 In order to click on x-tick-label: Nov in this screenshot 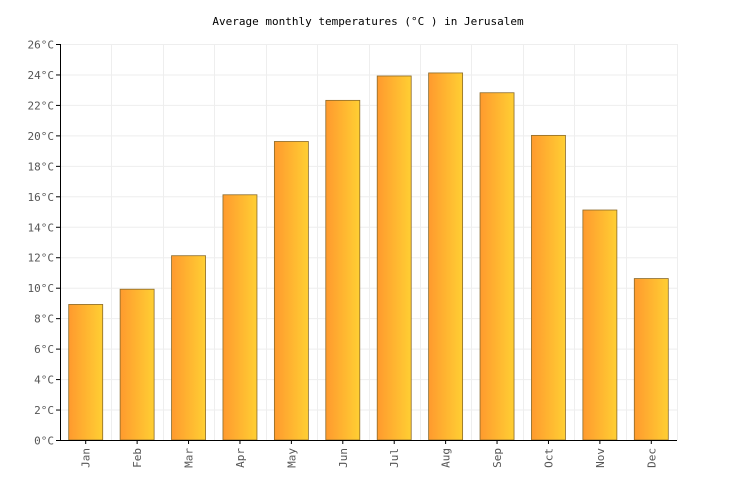, I will do `click(600, 458)`.